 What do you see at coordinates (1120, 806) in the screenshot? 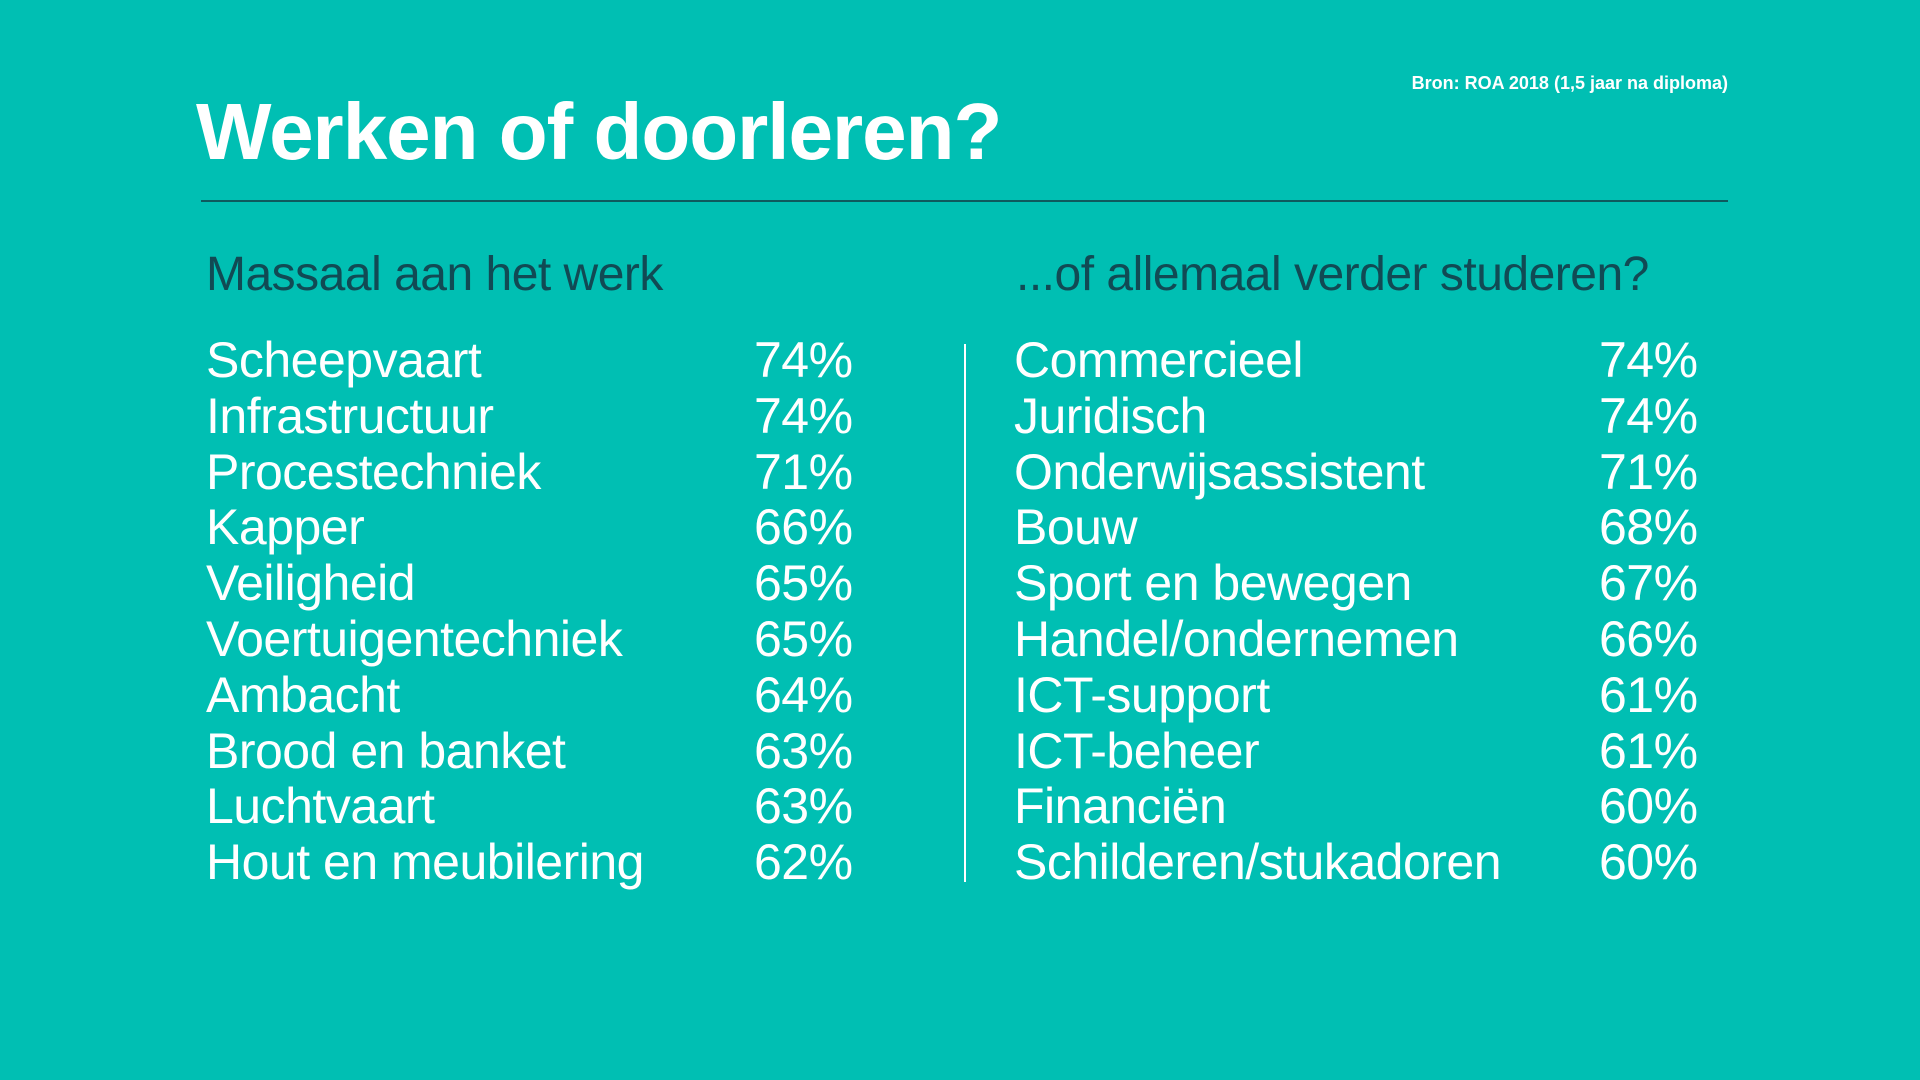
I see `row-label: Financiën` at bounding box center [1120, 806].